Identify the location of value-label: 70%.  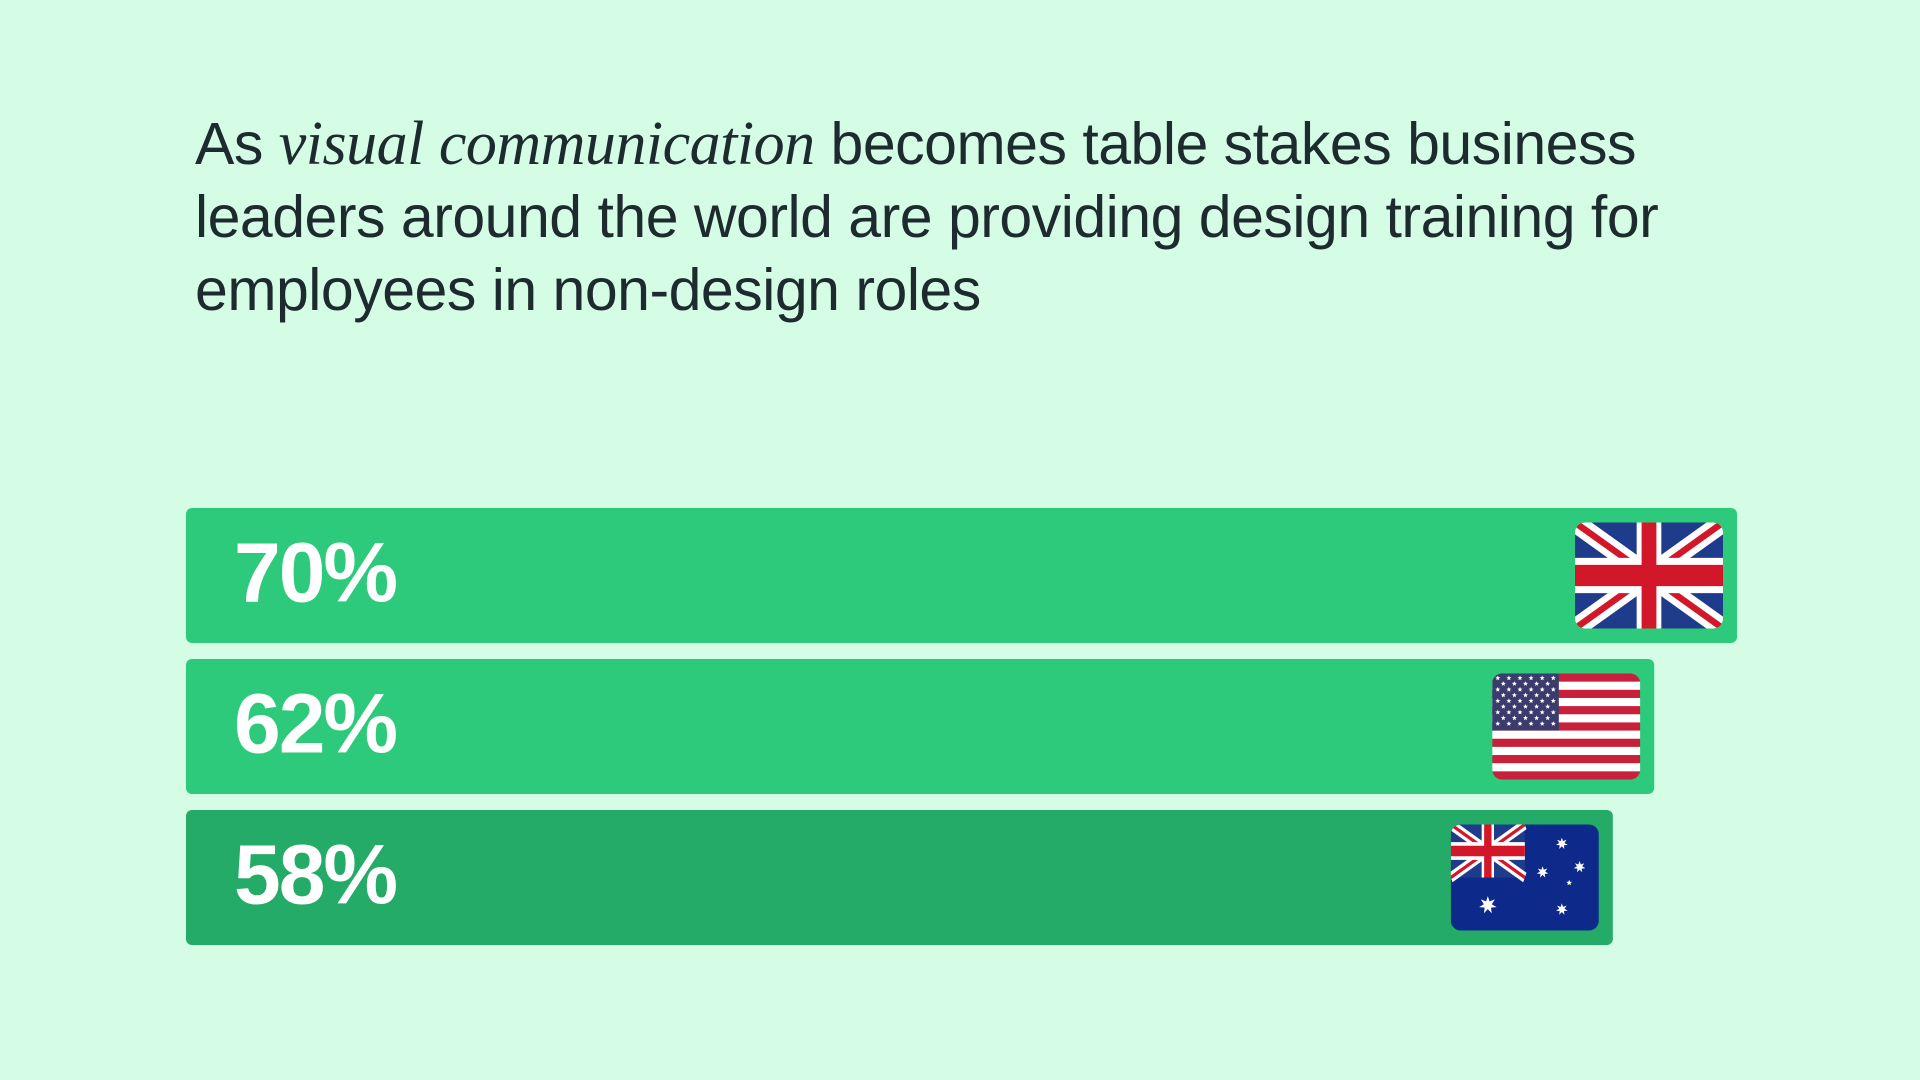
(315, 573).